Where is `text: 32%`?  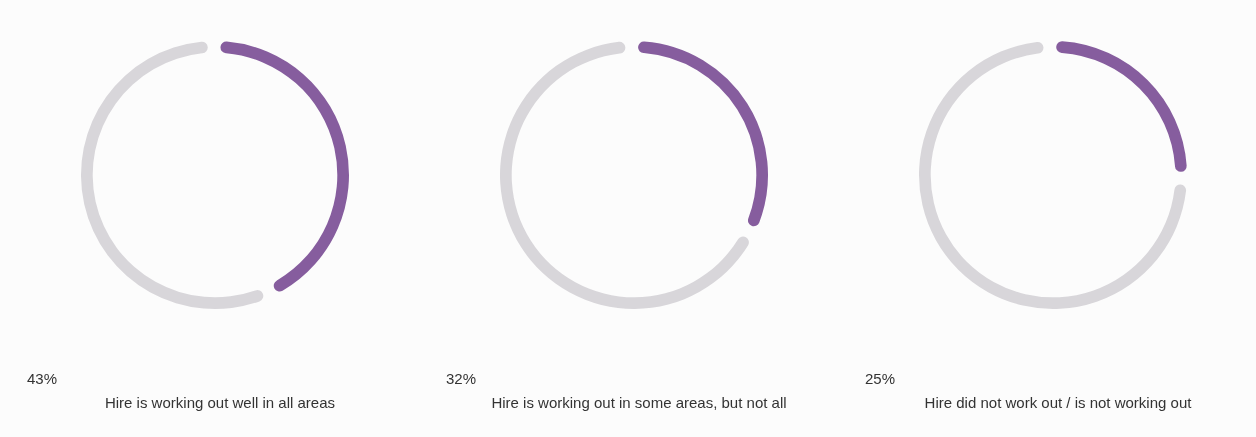 text: 32% is located at coordinates (461, 379).